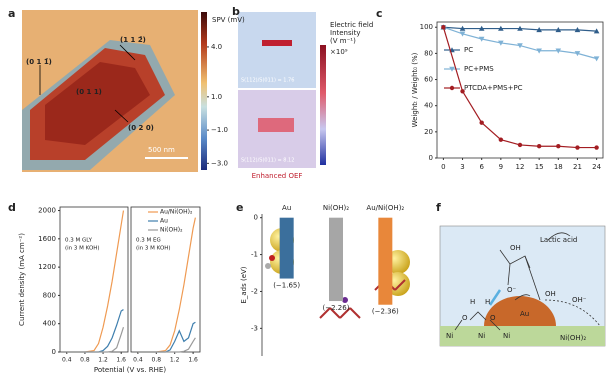 The image size is (609, 379). What do you see at coordinates (539, 167) in the screenshot?
I see `x-tick-label: 15` at bounding box center [539, 167].